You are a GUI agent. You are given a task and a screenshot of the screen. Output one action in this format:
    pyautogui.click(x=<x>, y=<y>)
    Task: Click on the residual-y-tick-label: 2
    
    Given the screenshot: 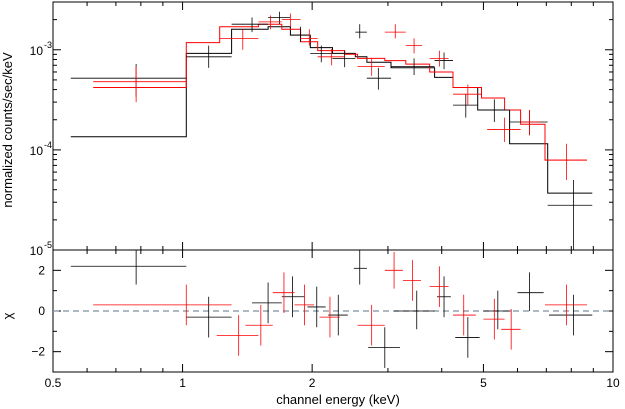 What is the action you would take?
    pyautogui.click(x=41, y=270)
    